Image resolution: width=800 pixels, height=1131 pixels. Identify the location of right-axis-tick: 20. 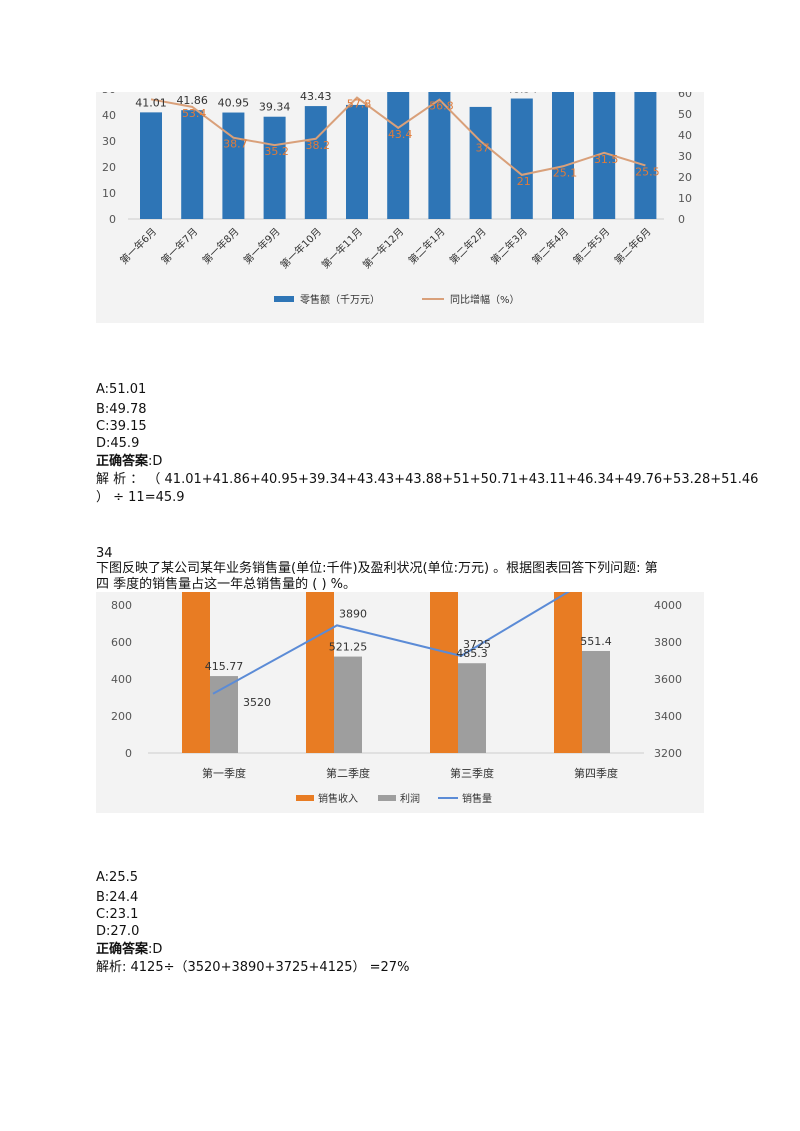
(685, 177).